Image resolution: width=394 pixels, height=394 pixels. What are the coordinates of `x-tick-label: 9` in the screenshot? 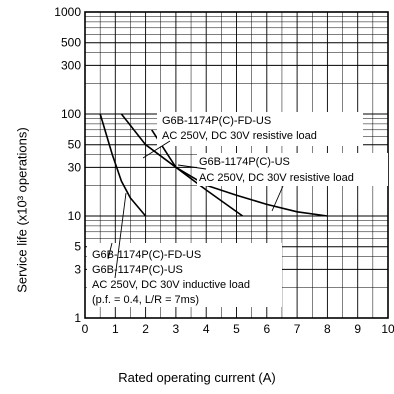 It's located at (357, 329).